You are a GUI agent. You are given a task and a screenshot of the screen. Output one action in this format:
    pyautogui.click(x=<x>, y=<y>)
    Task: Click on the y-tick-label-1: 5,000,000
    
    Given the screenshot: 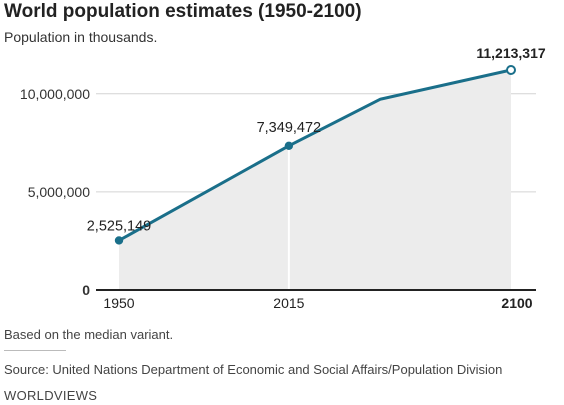 What is the action you would take?
    pyautogui.click(x=59, y=192)
    